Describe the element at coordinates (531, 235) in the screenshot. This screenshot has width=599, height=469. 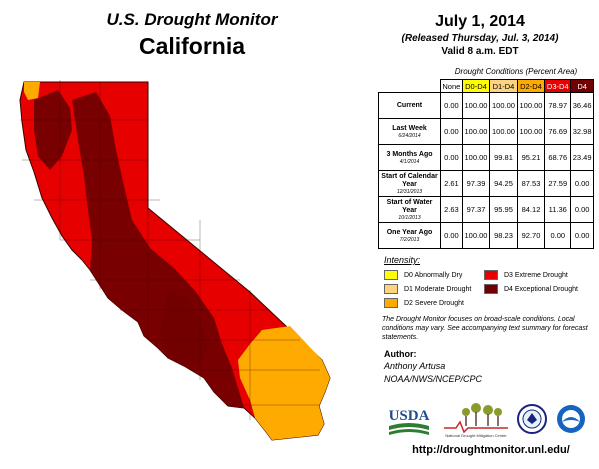
I see `cell-value: 92.70` at that location.